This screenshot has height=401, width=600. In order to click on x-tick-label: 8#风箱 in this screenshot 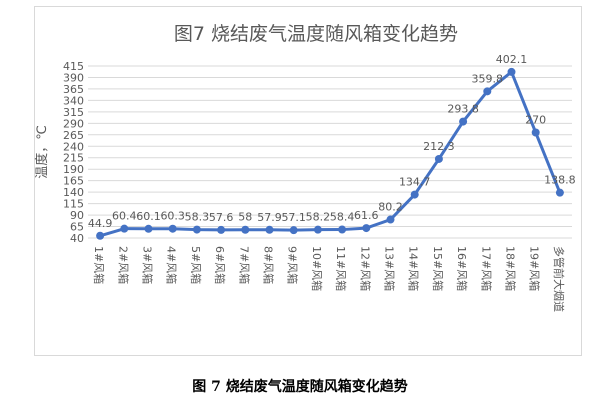, I will do `click(269, 265)`.